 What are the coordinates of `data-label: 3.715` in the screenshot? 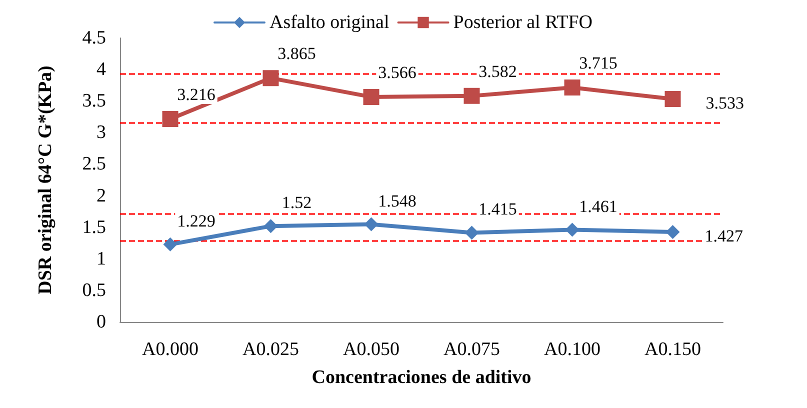 It's located at (598, 63).